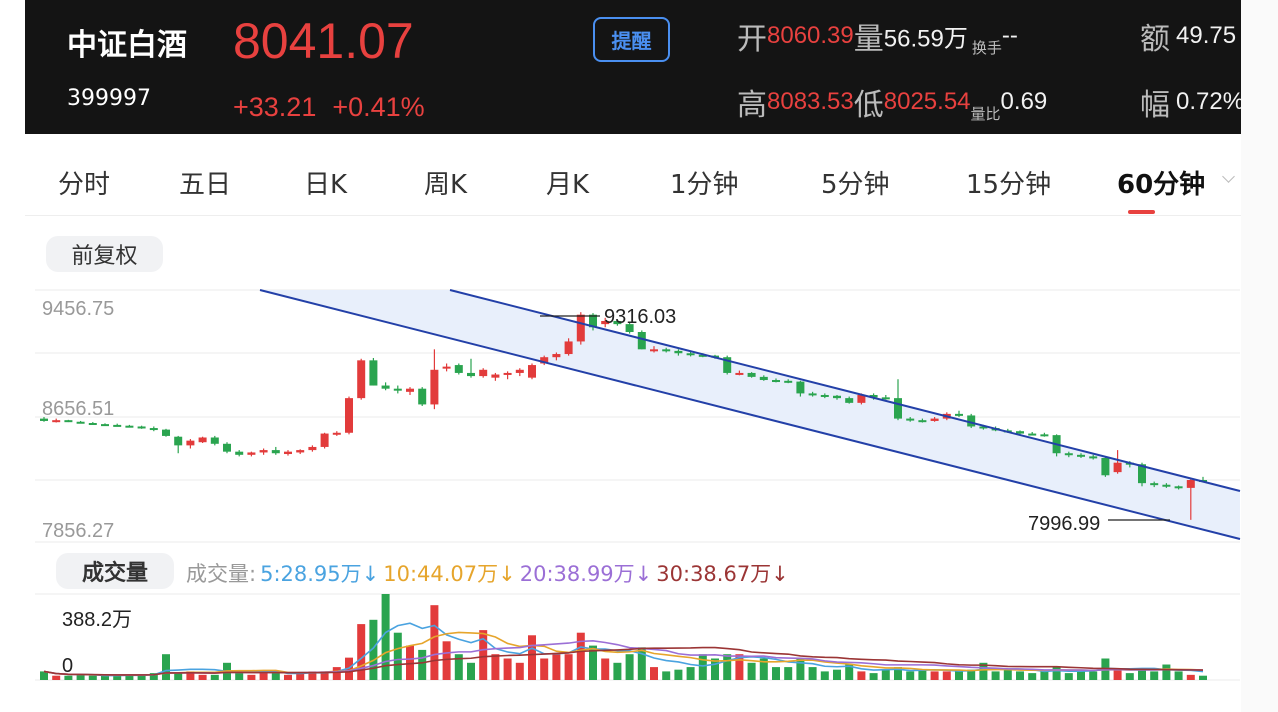 This screenshot has width=1278, height=712. What do you see at coordinates (810, 101) in the screenshot?
I see `high-value: 8083.53` at bounding box center [810, 101].